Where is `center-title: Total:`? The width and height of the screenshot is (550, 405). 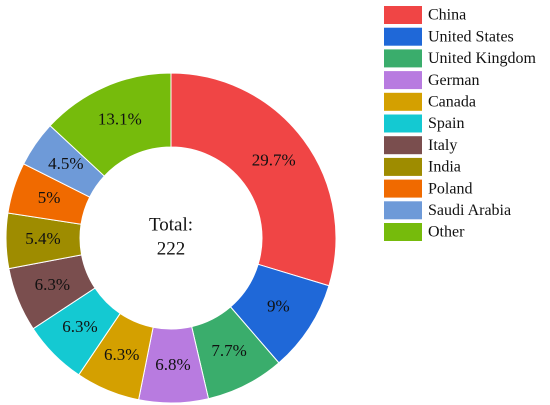 center-title: Total: is located at coordinates (171, 224).